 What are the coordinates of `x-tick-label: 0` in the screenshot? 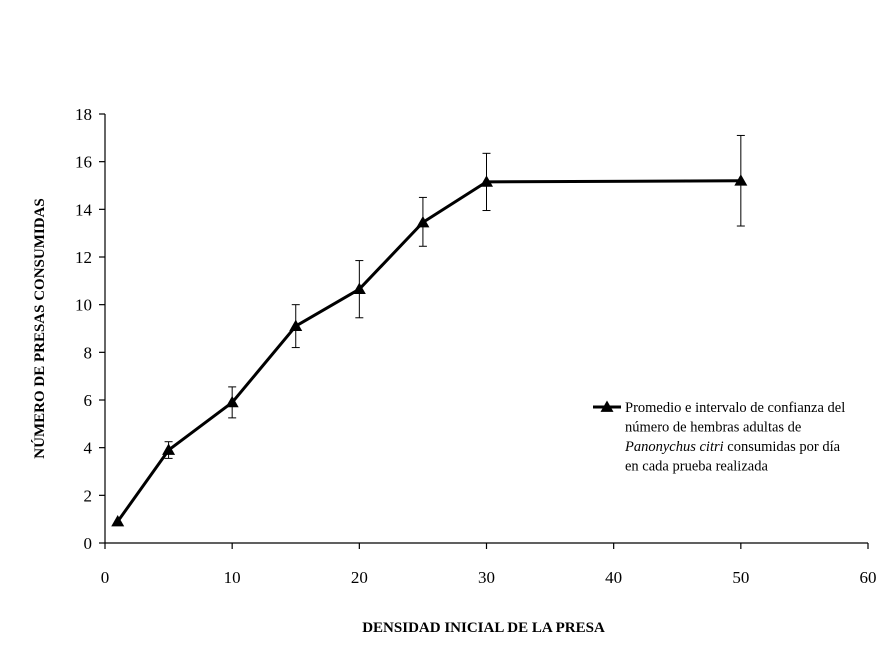 It's located at (105, 577).